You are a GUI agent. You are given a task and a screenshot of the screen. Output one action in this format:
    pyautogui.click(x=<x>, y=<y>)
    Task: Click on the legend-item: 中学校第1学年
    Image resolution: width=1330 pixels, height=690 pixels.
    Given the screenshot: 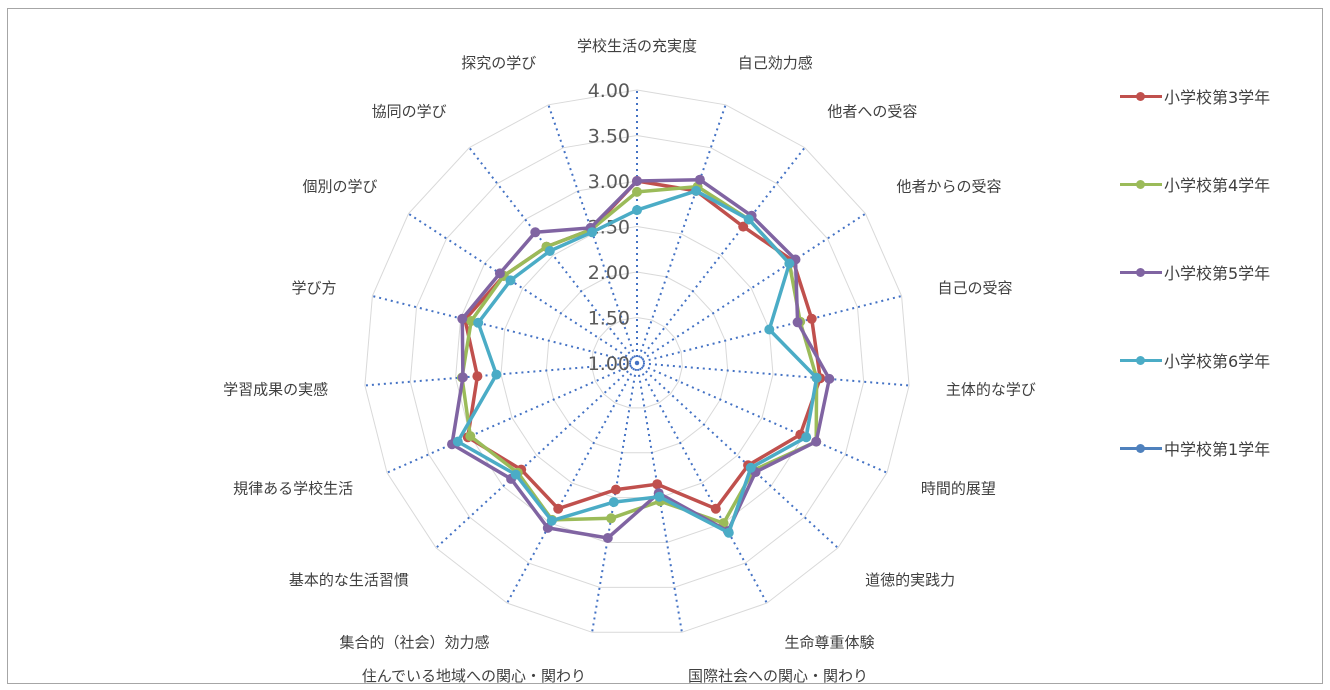 What is the action you would take?
    pyautogui.click(x=1195, y=448)
    